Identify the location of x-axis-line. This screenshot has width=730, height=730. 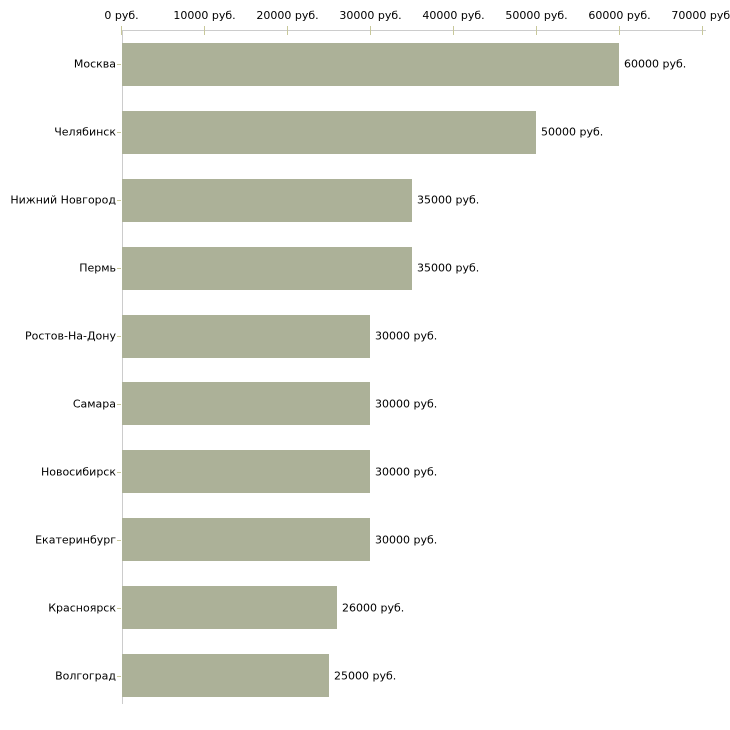
(413, 30).